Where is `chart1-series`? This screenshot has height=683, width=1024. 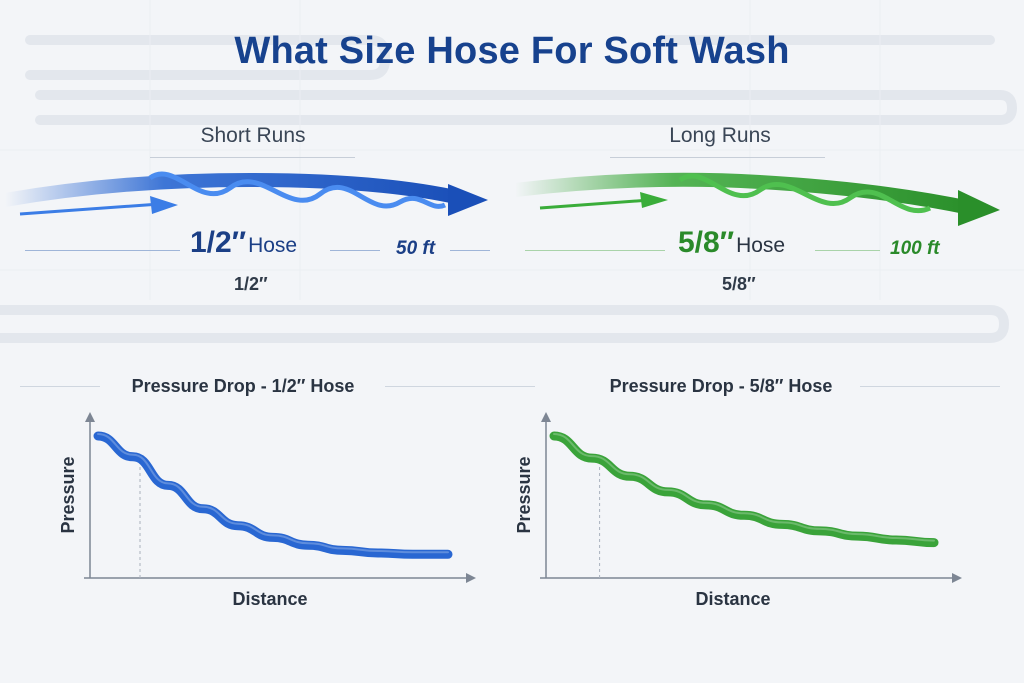
chart1-series is located at coordinates (273, 495).